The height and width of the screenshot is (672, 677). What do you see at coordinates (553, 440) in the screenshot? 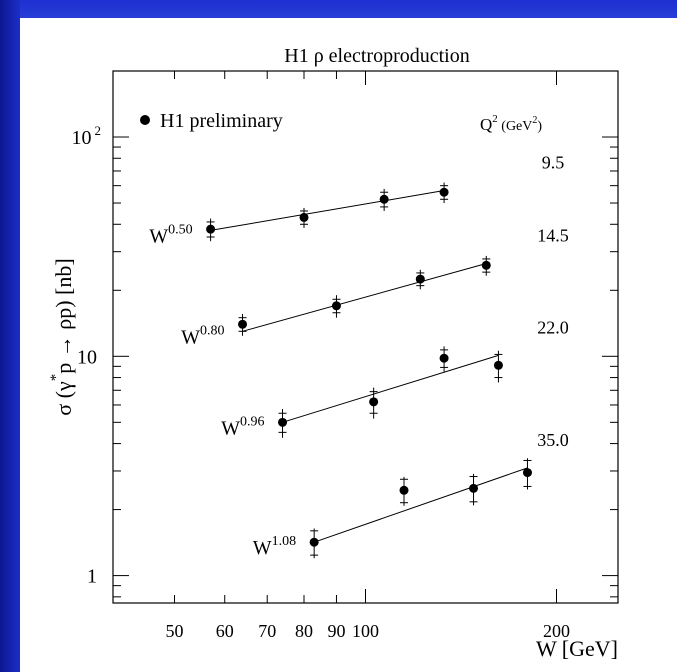
I see `q2-value-label: 35.0` at bounding box center [553, 440].